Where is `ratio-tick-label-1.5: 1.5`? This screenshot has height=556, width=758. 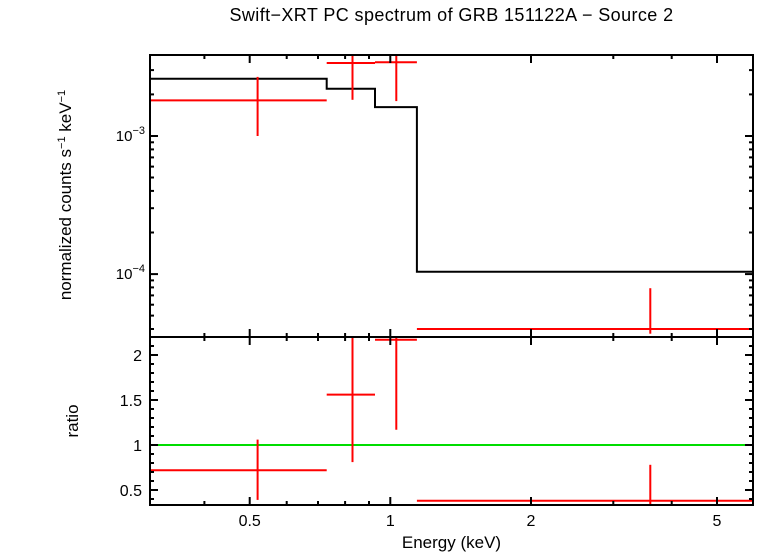
ratio-tick-label-1.5: 1.5 is located at coordinates (131, 401).